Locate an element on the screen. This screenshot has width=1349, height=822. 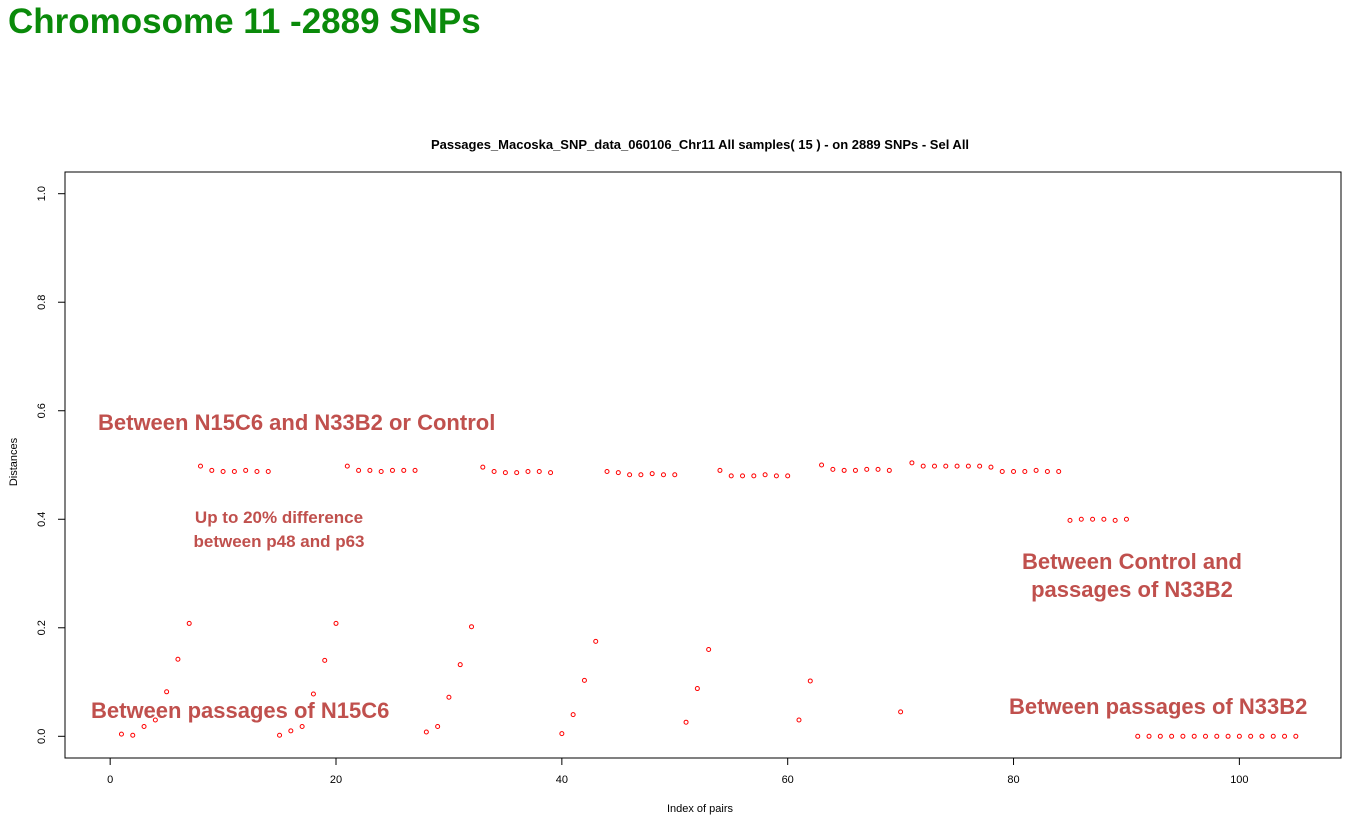
annotation-control-n33b2-line2: passages of N33B2 is located at coordinates (1132, 589).